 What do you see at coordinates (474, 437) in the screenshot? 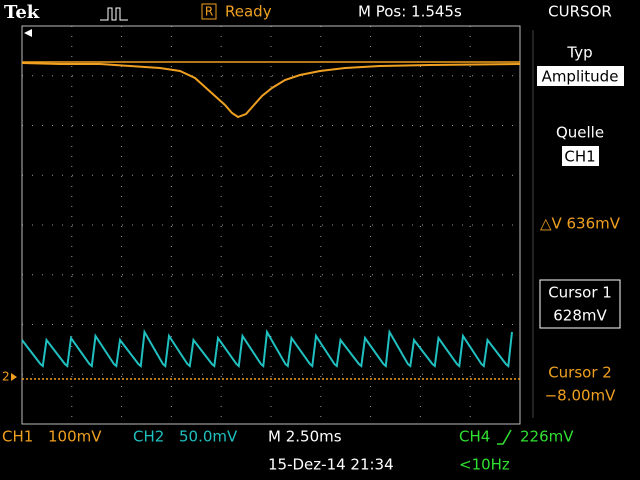
I see `trigger-source: CH4` at bounding box center [474, 437].